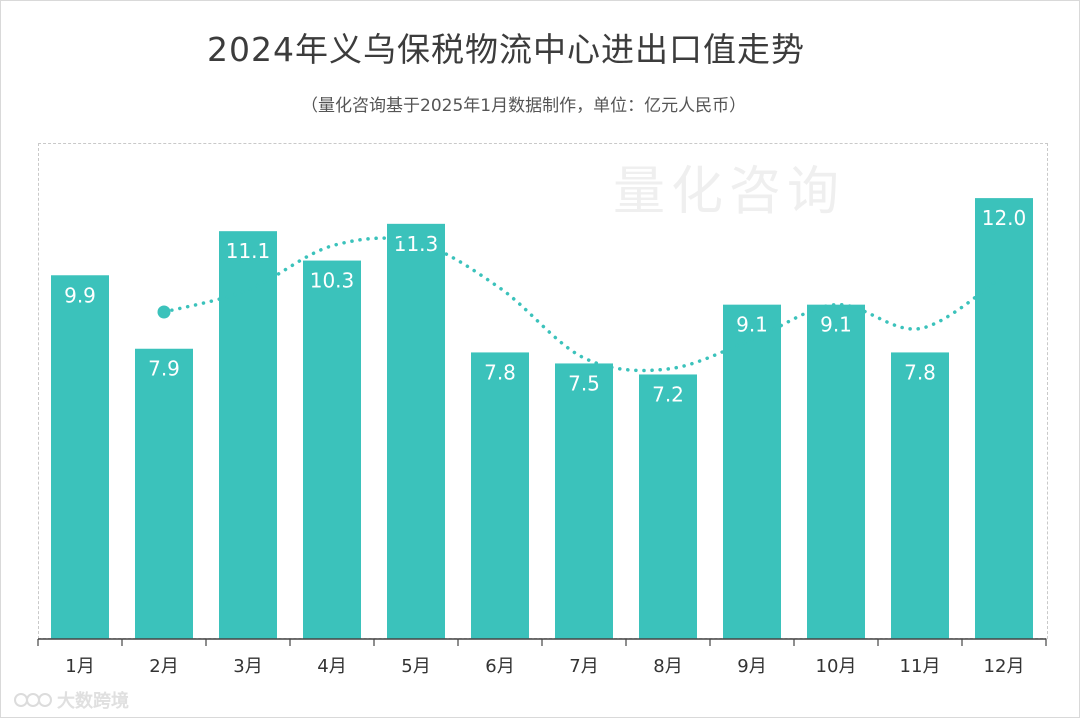  I want to click on brand-logo: 大数跨境, so click(71, 700).